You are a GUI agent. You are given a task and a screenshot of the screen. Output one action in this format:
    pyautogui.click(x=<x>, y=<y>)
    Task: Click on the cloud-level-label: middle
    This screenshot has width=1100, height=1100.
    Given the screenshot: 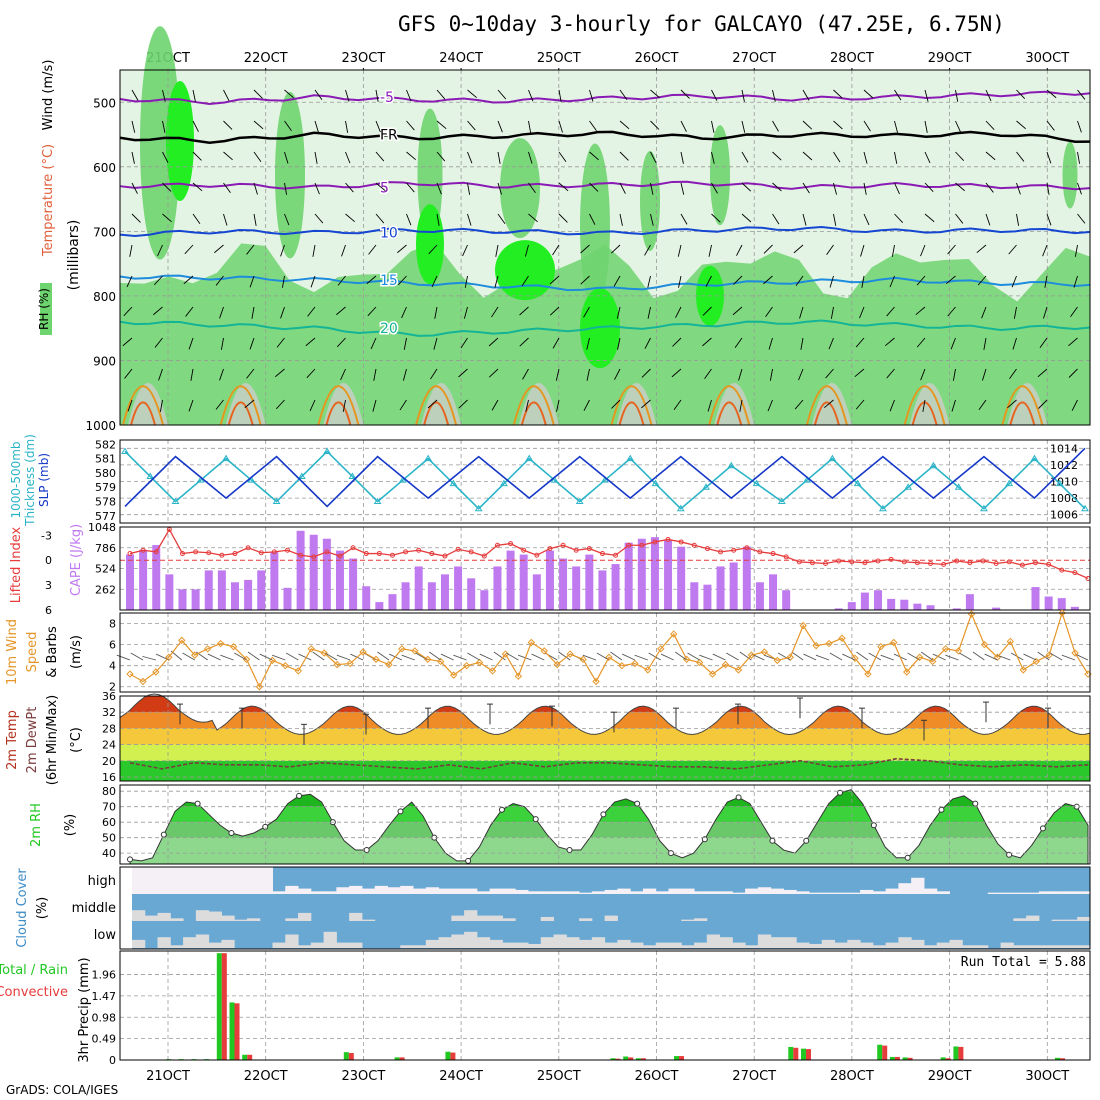 What is the action you would take?
    pyautogui.click(x=94, y=908)
    